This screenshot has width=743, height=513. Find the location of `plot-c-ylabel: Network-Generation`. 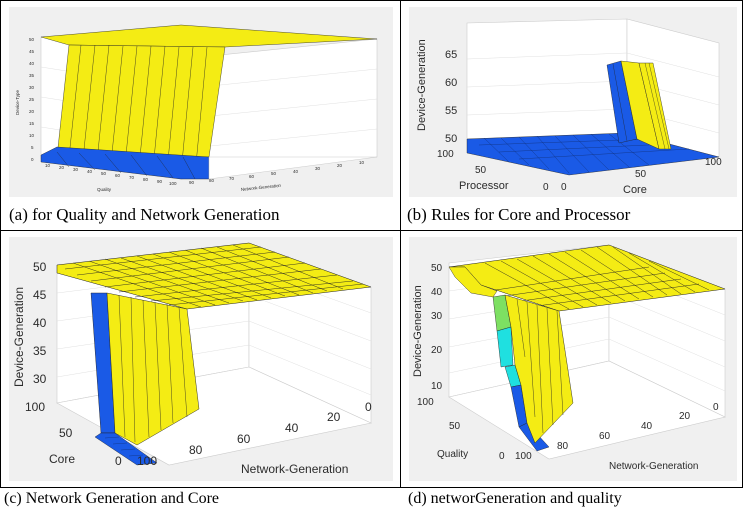

plot-c-ylabel: Network-Generation is located at coordinates (294, 469).